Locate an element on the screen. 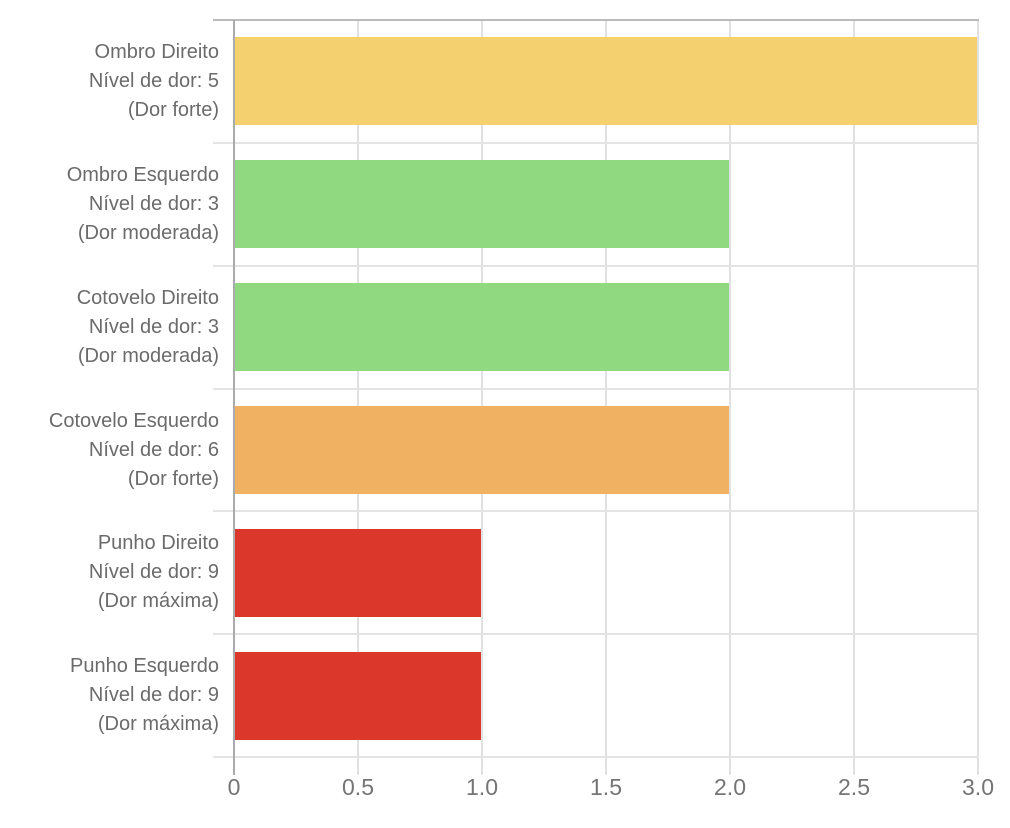 The image size is (1010, 828). x-tick-label: 2.0 is located at coordinates (730, 787).